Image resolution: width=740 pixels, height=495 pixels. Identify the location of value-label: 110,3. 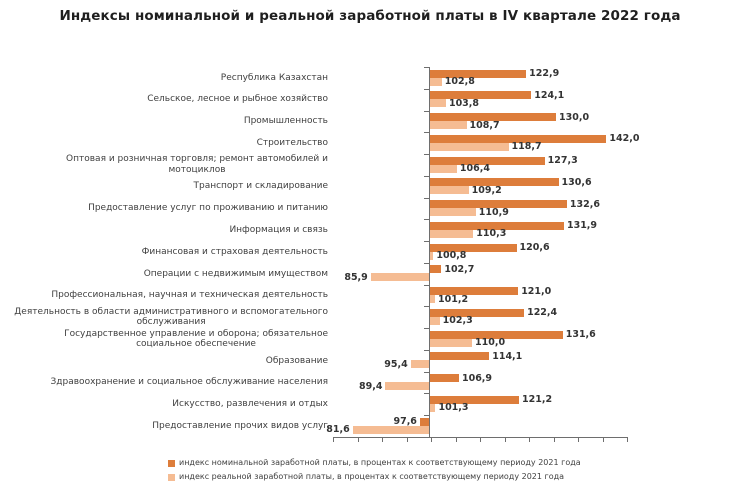
(491, 234).